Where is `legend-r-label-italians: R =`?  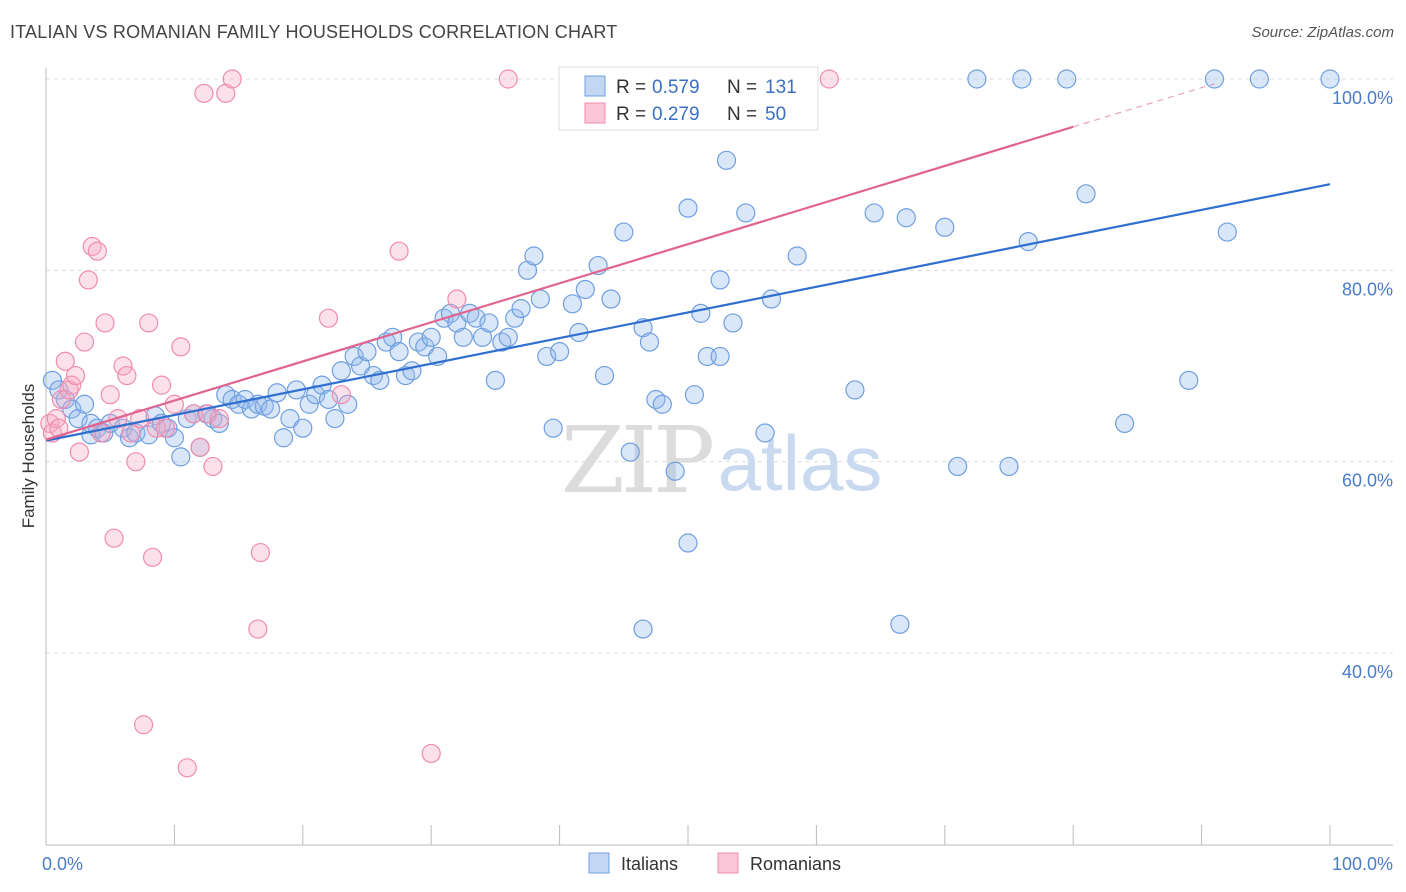 legend-r-label-italians: R = is located at coordinates (631, 87).